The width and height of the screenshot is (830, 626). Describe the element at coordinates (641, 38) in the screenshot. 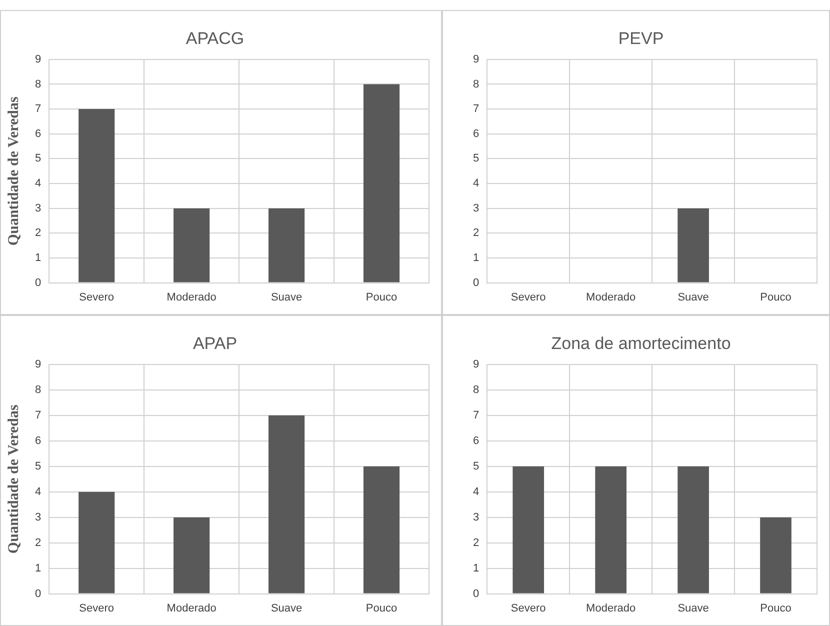

I see `chart-title: PEVP` at that location.